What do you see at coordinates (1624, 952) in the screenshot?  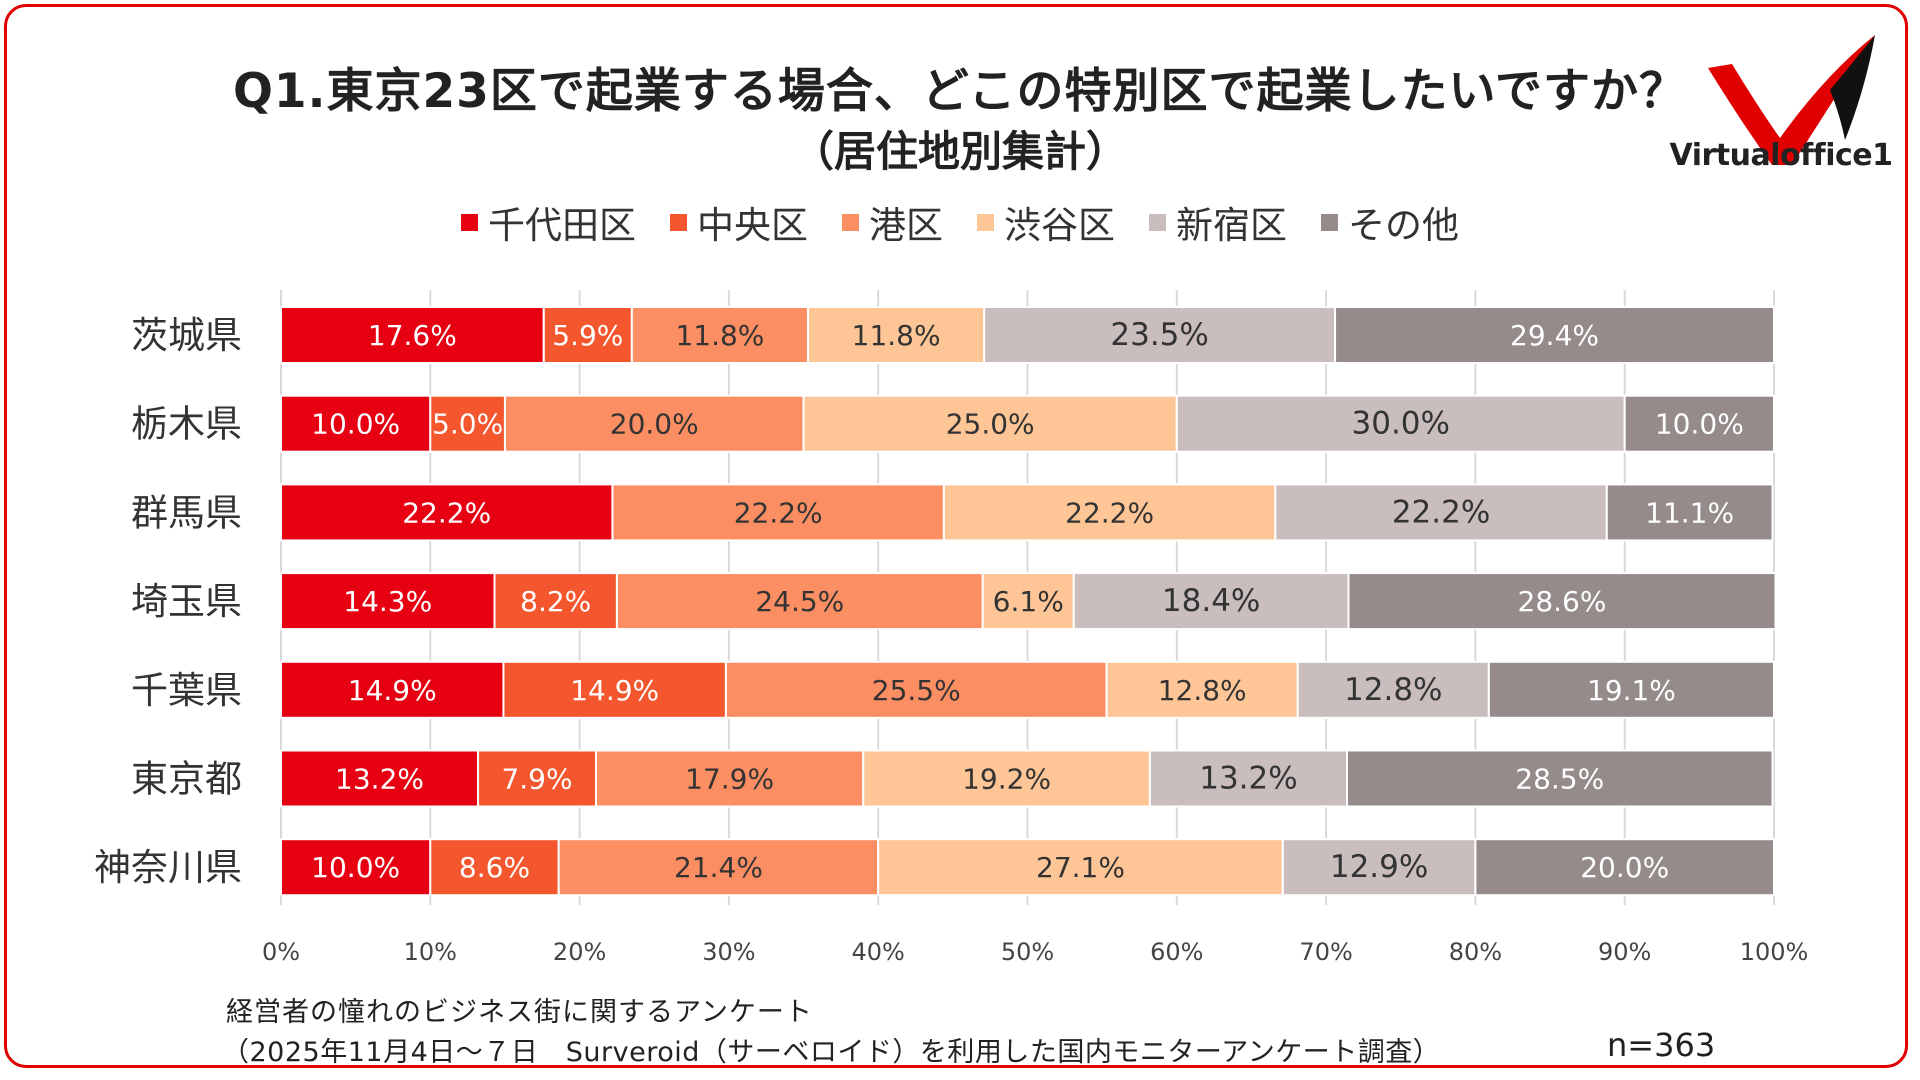 I see `x-tick-label: 90%` at bounding box center [1624, 952].